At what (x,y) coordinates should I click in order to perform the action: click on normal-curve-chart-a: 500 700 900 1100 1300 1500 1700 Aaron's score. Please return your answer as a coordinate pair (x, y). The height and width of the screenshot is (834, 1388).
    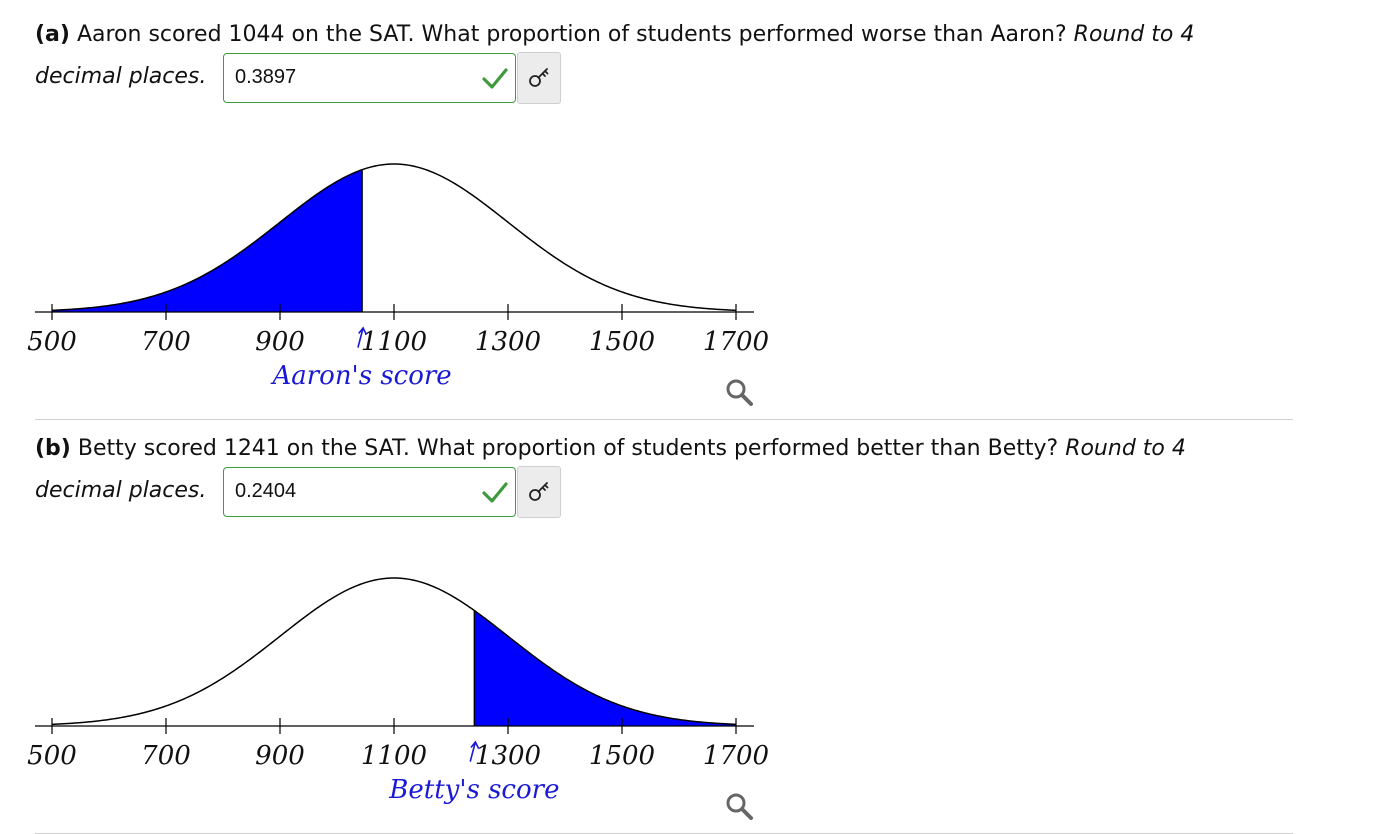
    Looking at the image, I should click on (398, 277).